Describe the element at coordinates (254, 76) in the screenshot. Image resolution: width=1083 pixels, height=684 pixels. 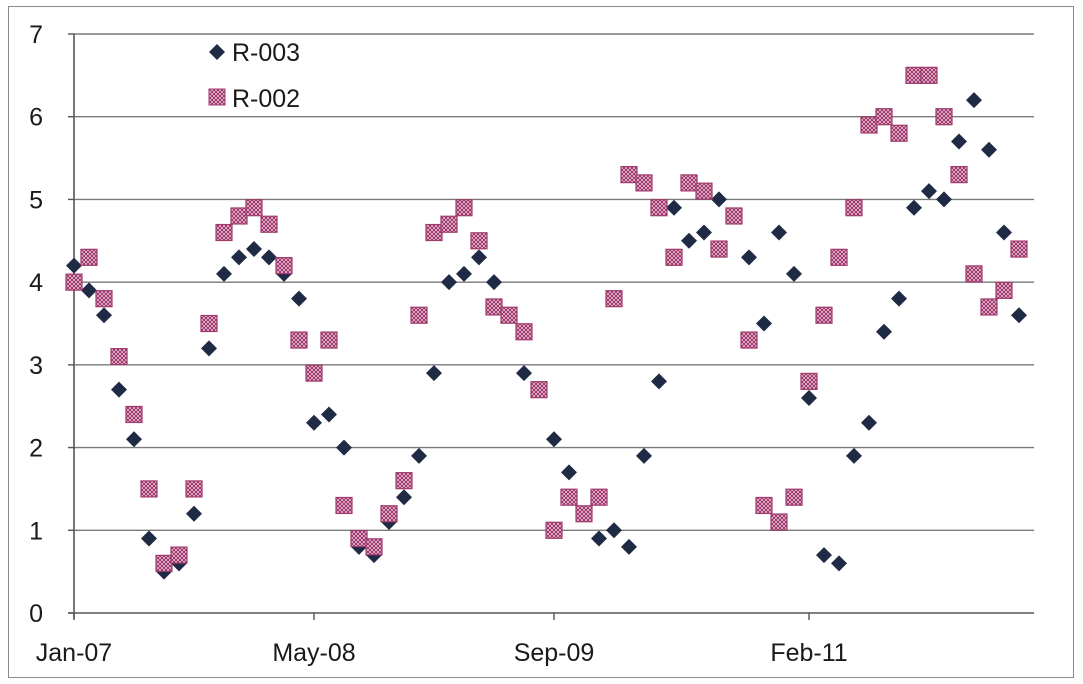
I see `legend: R-003 R-002` at that location.